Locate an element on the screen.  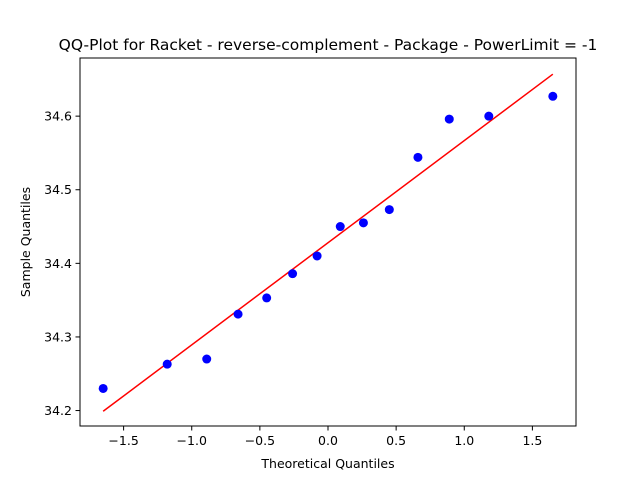
x-axis-ticks: −1.5 −1.0 −0.5 0.0 0.5 1.0 1.5 is located at coordinates (325, 437).